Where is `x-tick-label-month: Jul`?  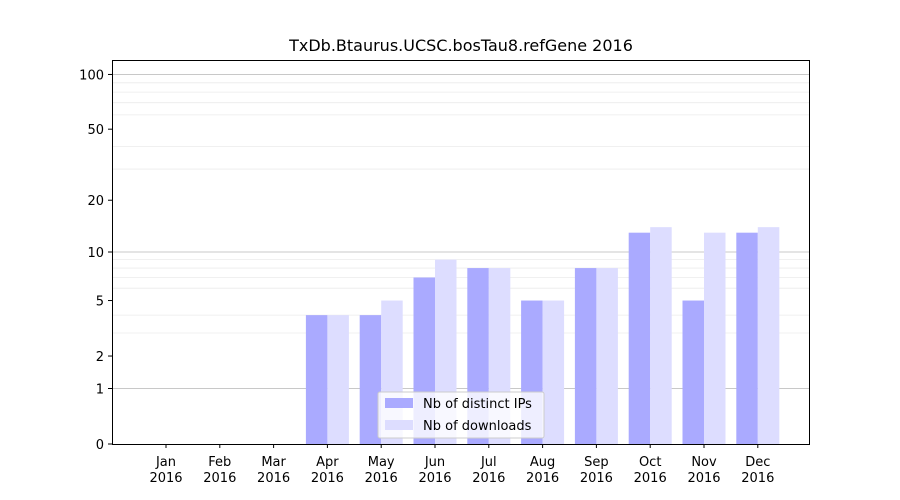 x-tick-label-month: Jul is located at coordinates (488, 462).